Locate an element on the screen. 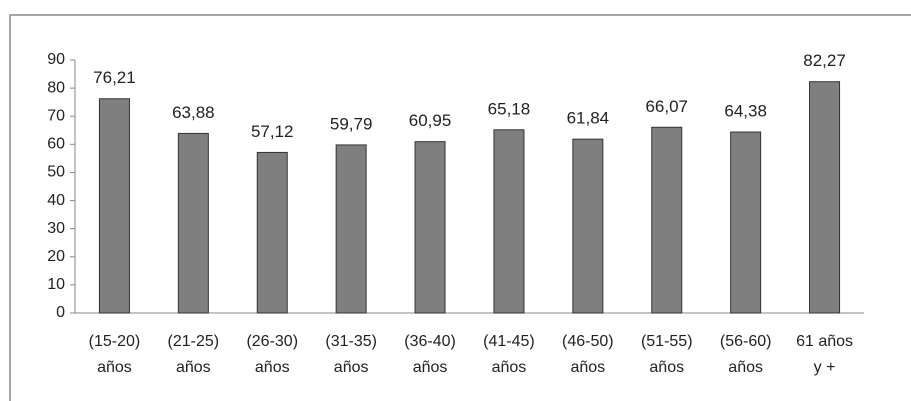  value-label: 57,12 is located at coordinates (272, 131).